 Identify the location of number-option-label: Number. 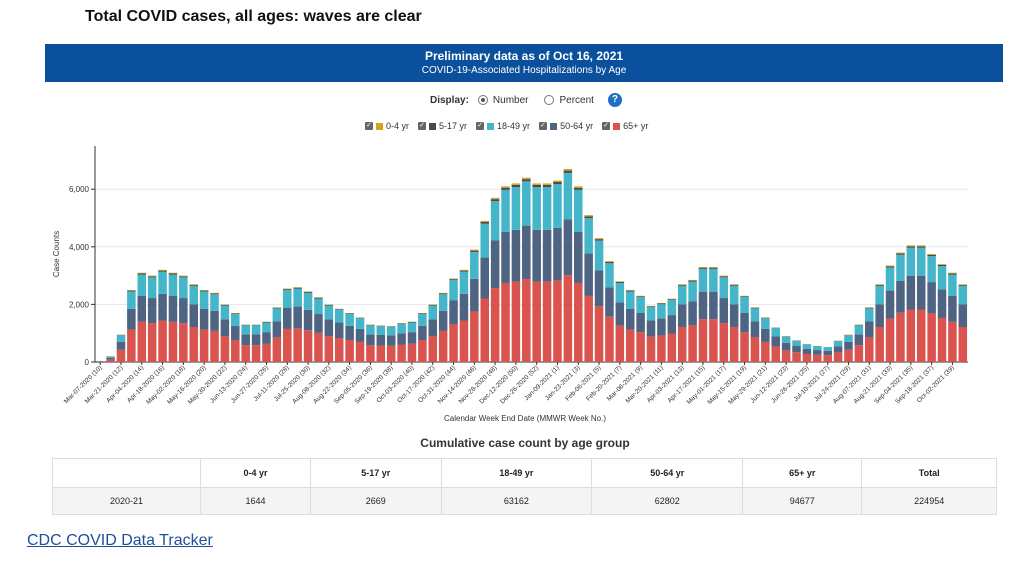
(510, 100).